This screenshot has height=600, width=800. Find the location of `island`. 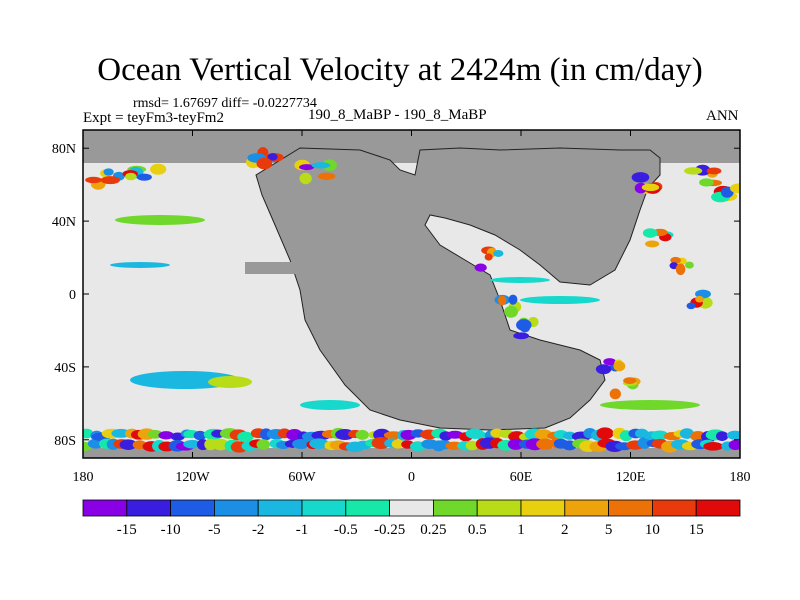

island is located at coordinates (272, 268).